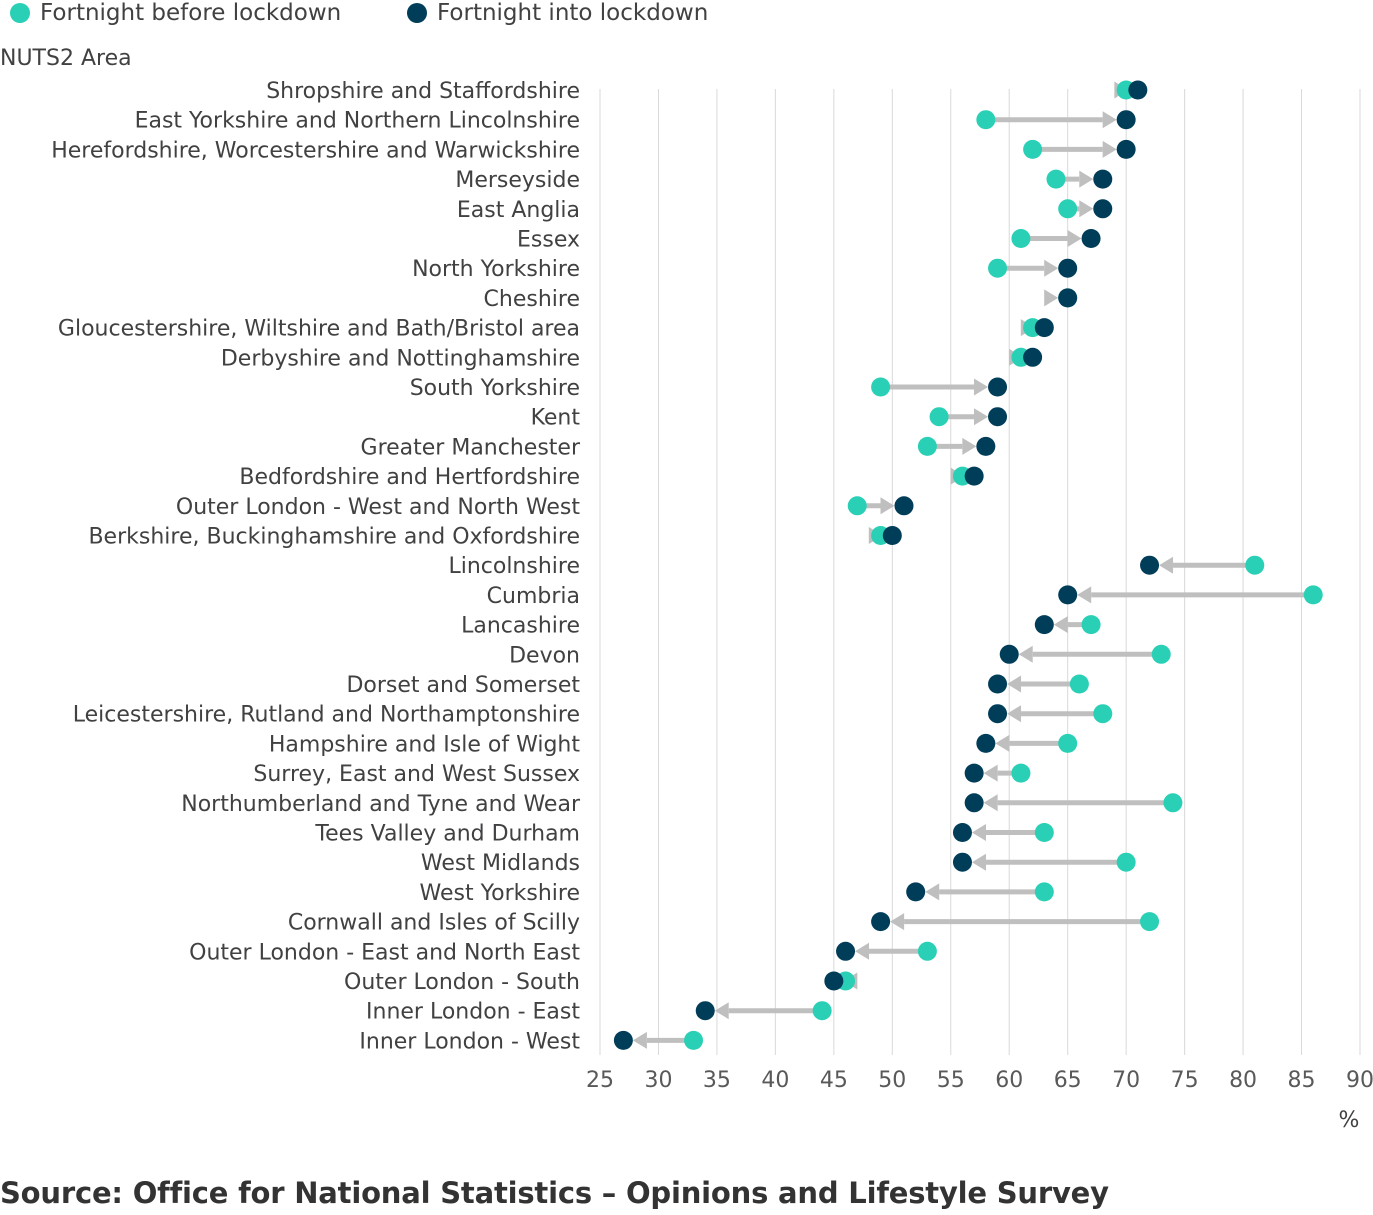  I want to click on category-label: Hampshire and Isle of Wight, so click(424, 744).